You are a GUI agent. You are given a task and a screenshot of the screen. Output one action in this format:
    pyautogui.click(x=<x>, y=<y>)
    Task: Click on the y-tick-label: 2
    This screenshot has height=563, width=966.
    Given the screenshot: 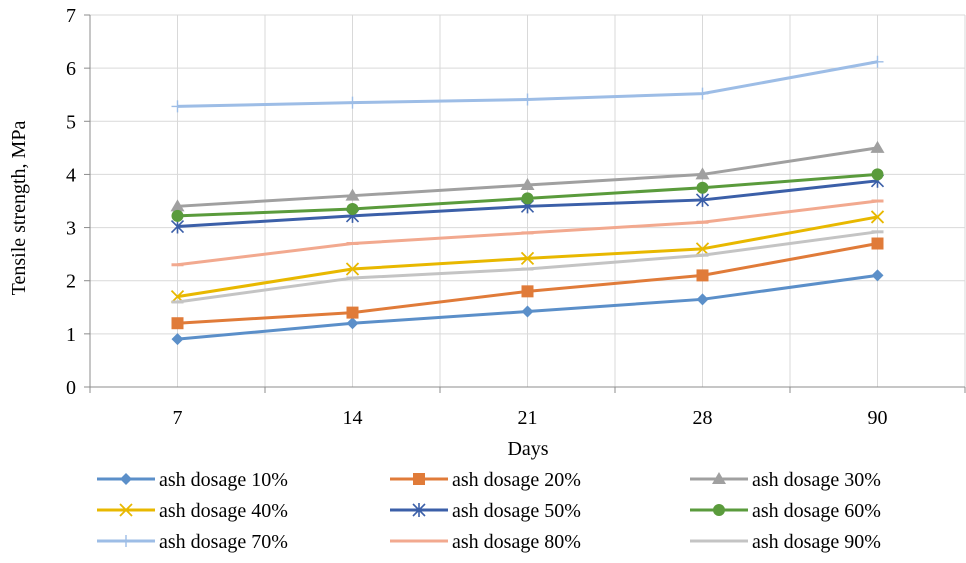 What is the action you would take?
    pyautogui.click(x=71, y=282)
    